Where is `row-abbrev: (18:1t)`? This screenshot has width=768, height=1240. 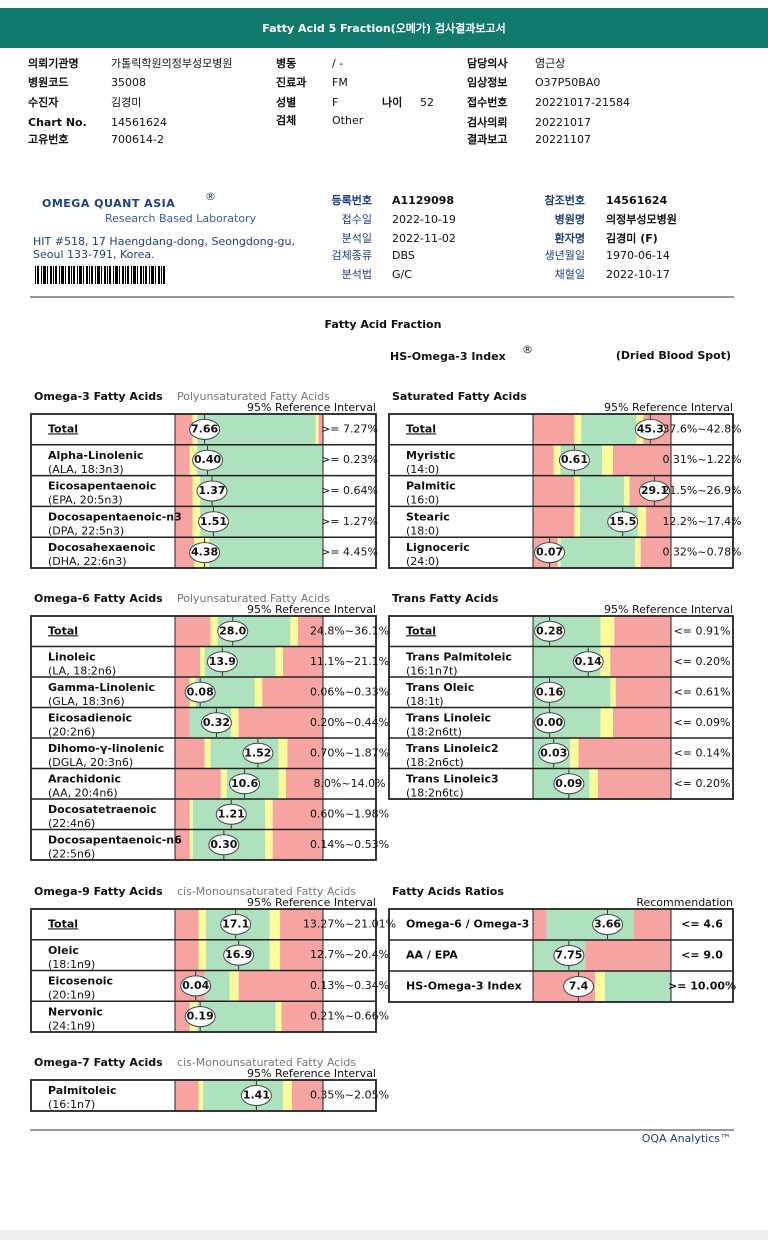 row-abbrev: (18:1t) is located at coordinates (425, 701).